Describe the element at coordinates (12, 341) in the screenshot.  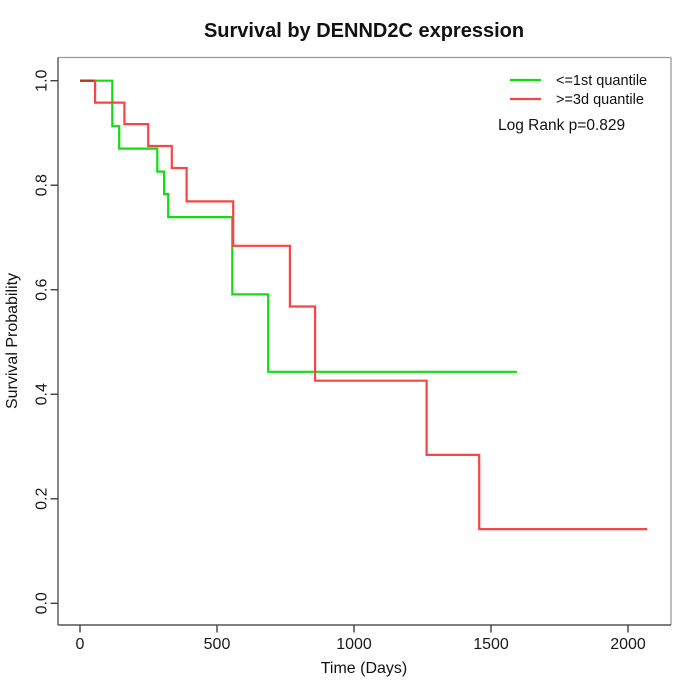
I see `y-axis-label: Survival Probability` at that location.